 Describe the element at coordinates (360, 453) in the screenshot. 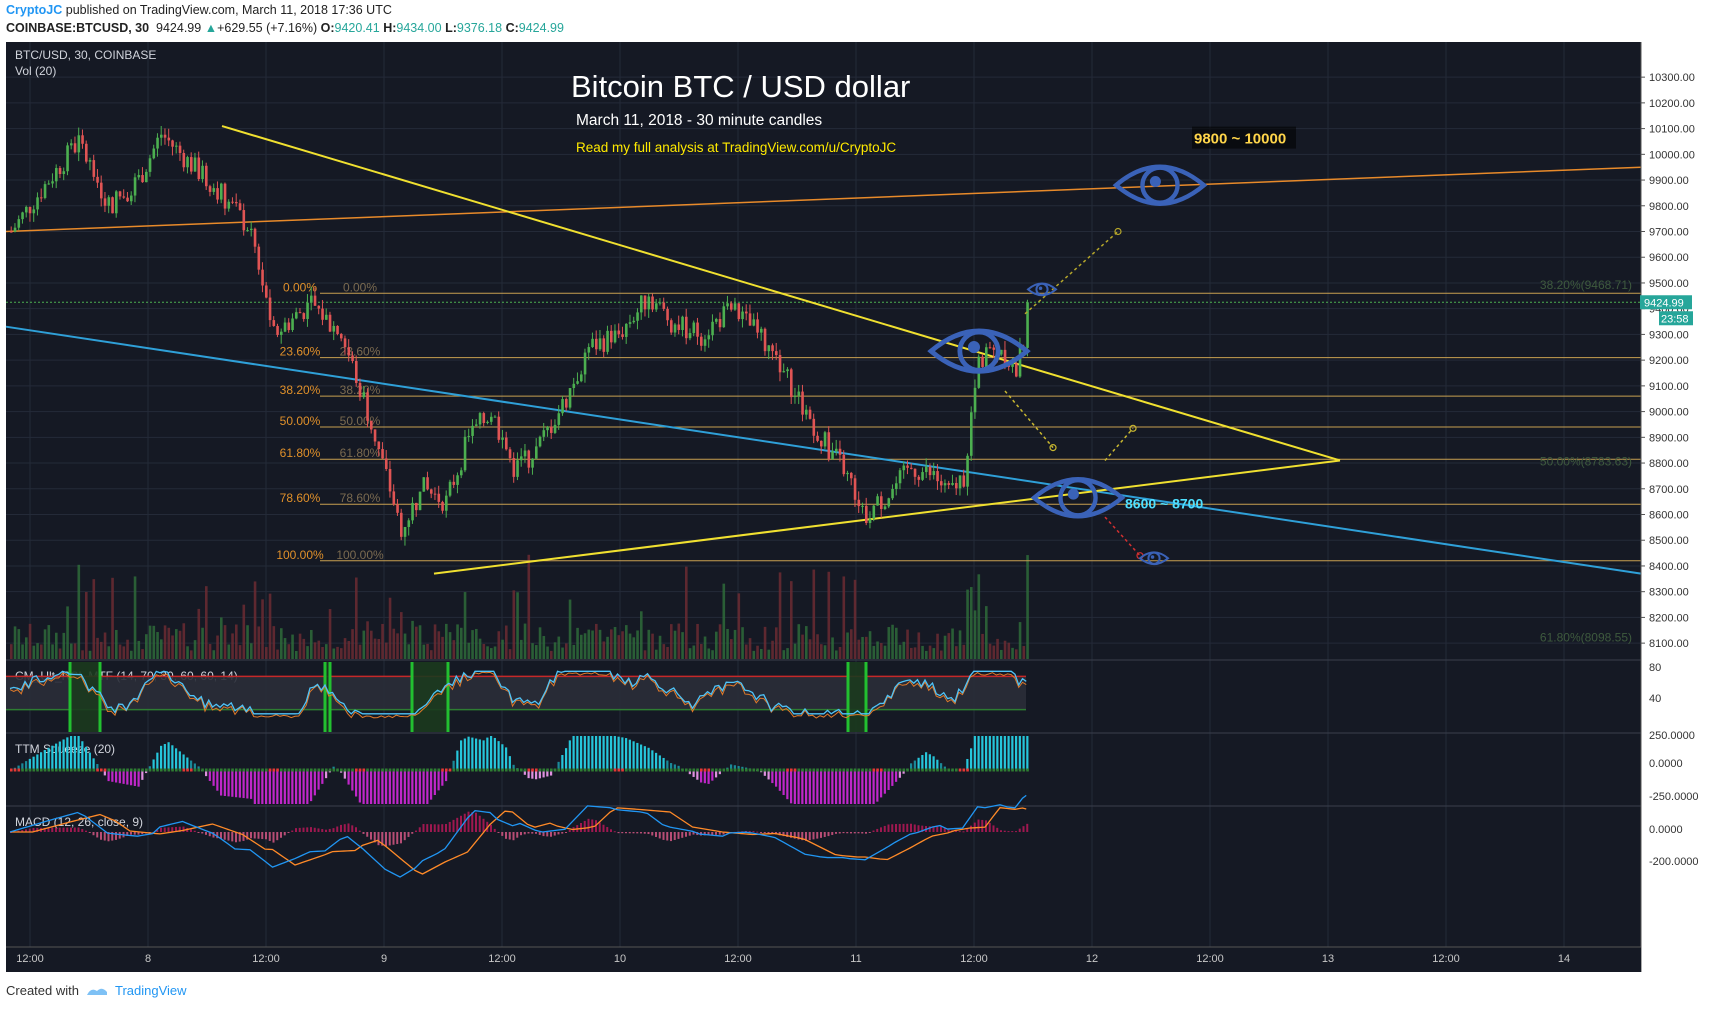

I see `fib-pct-label-ghost: 61.80%` at that location.